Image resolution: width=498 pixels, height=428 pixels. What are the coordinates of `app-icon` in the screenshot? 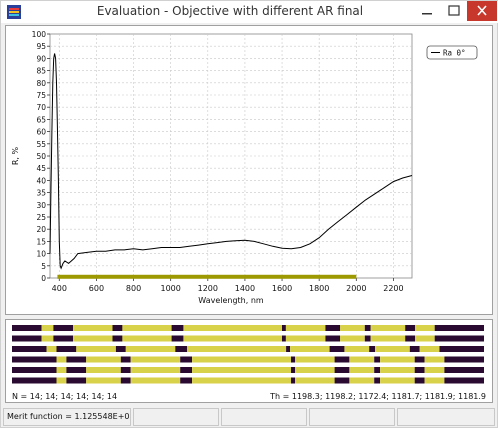 It's located at (14, 12).